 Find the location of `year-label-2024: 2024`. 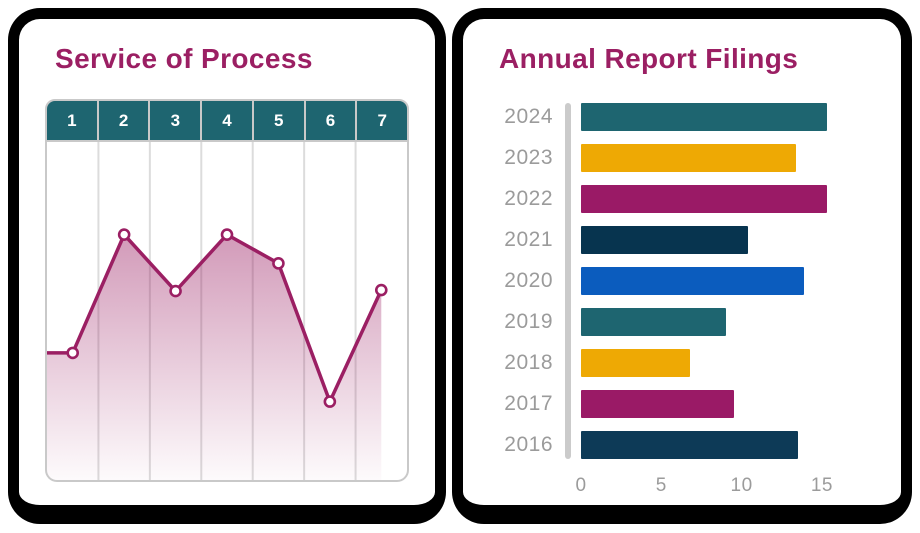

year-label-2024: 2024 is located at coordinates (528, 116).